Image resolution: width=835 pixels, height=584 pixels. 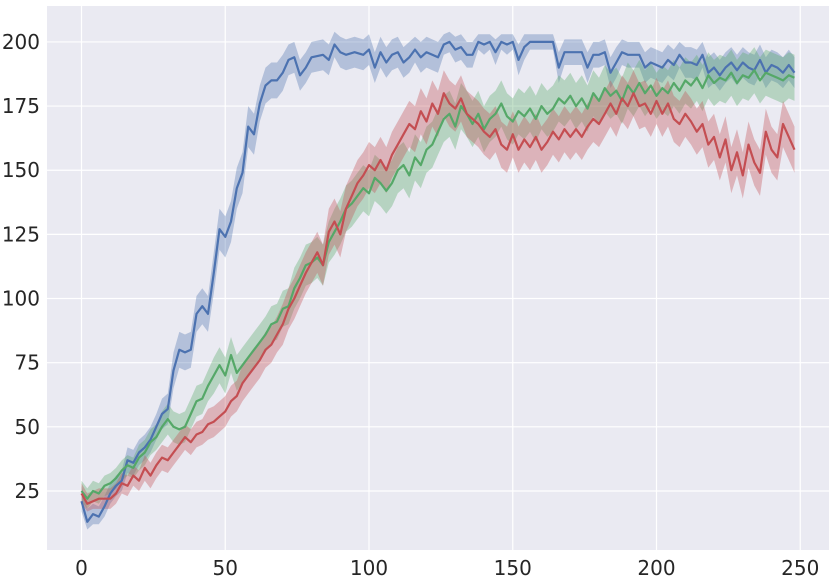 I want to click on y-tick-label: 175, so click(x=21, y=106).